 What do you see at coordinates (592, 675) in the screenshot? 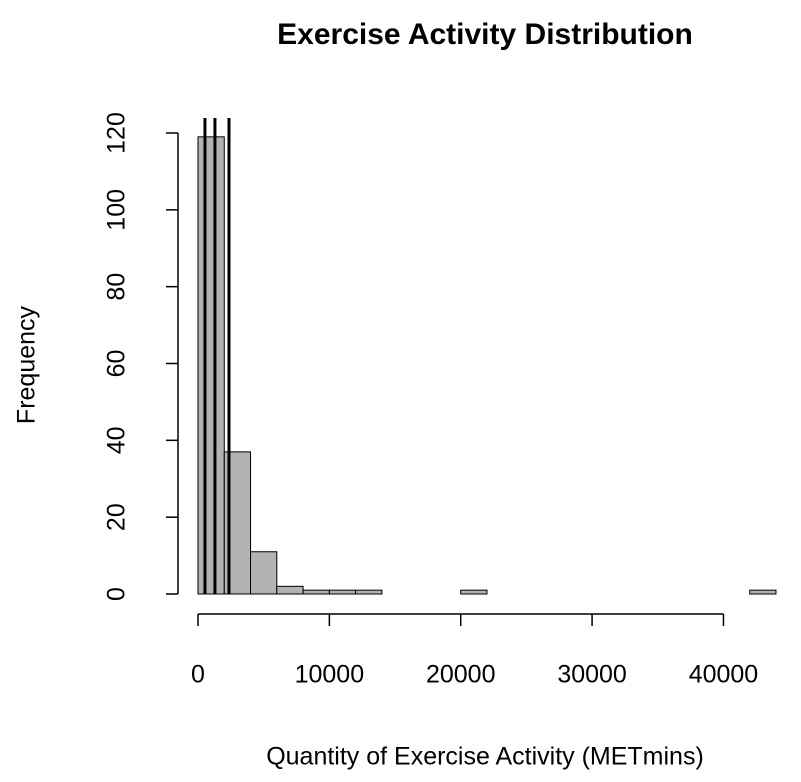
I see `x-tick-label: 30000` at bounding box center [592, 675].